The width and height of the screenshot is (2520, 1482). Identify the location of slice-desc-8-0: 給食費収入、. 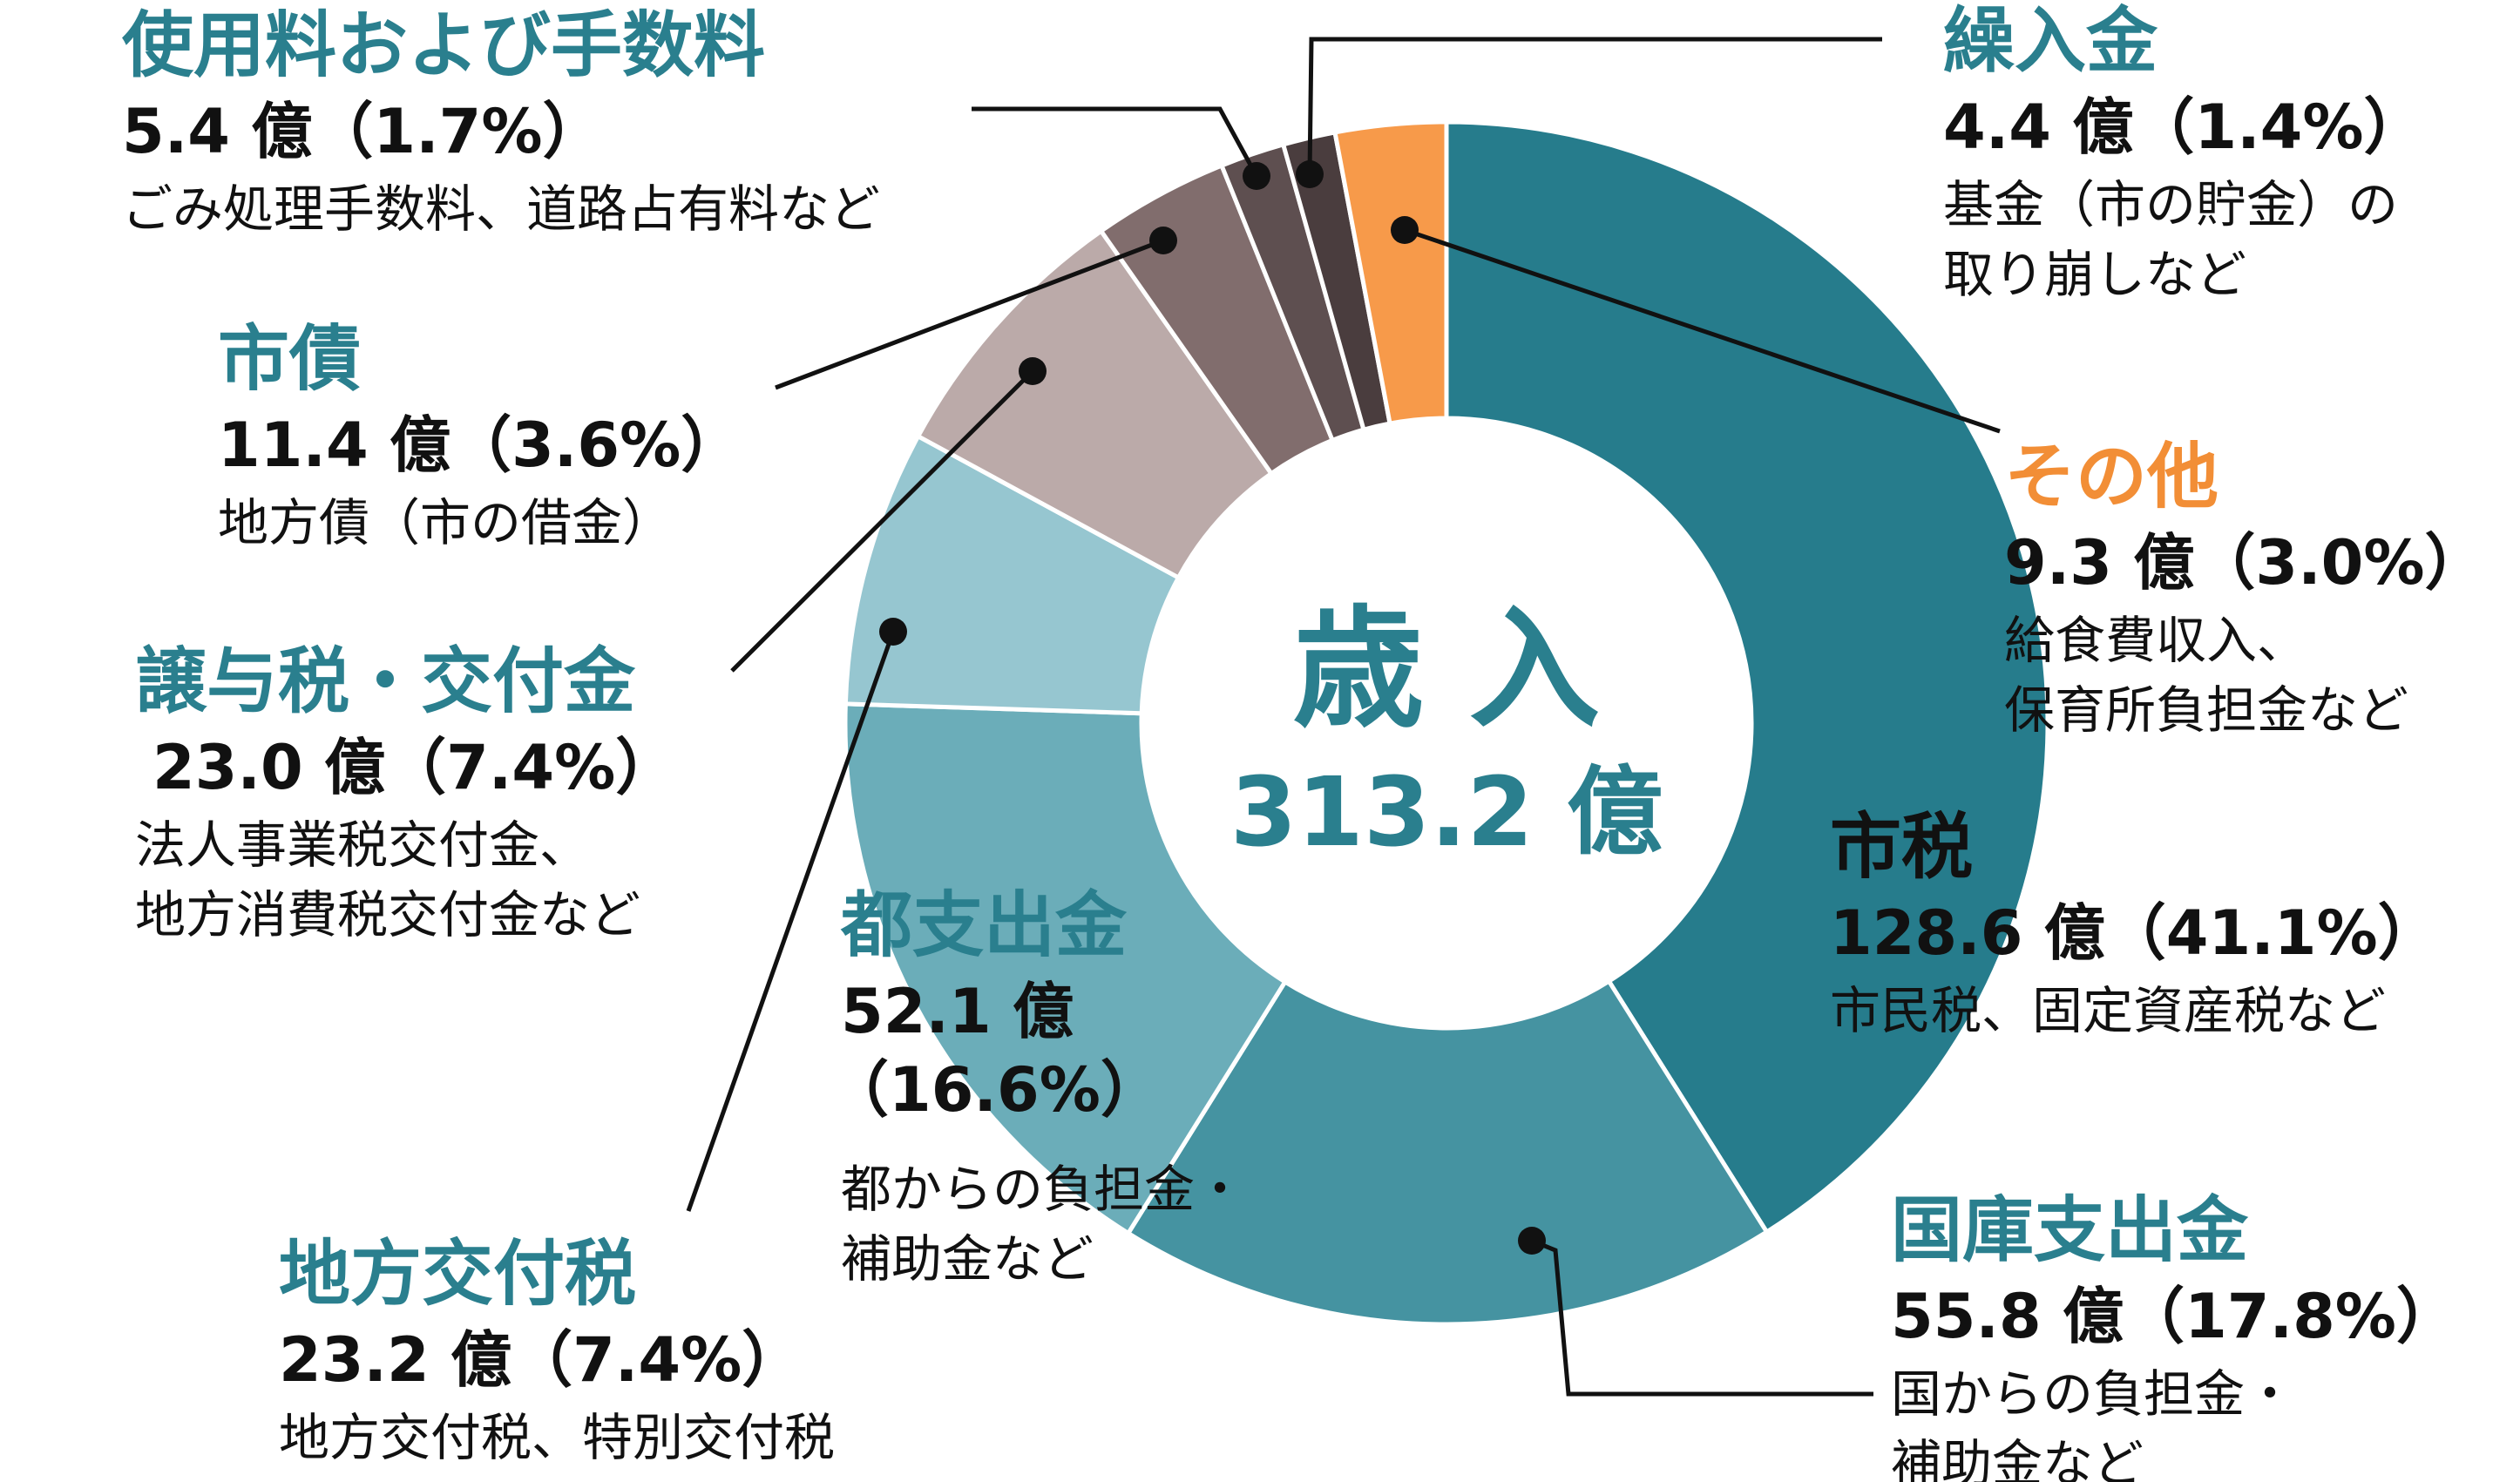
(2155, 640).